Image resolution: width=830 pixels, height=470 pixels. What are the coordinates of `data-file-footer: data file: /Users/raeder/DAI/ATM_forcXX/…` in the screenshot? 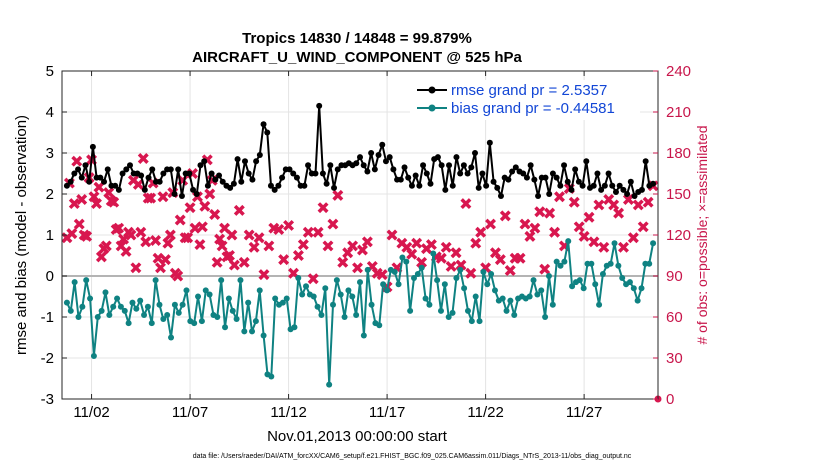 It's located at (412, 456).